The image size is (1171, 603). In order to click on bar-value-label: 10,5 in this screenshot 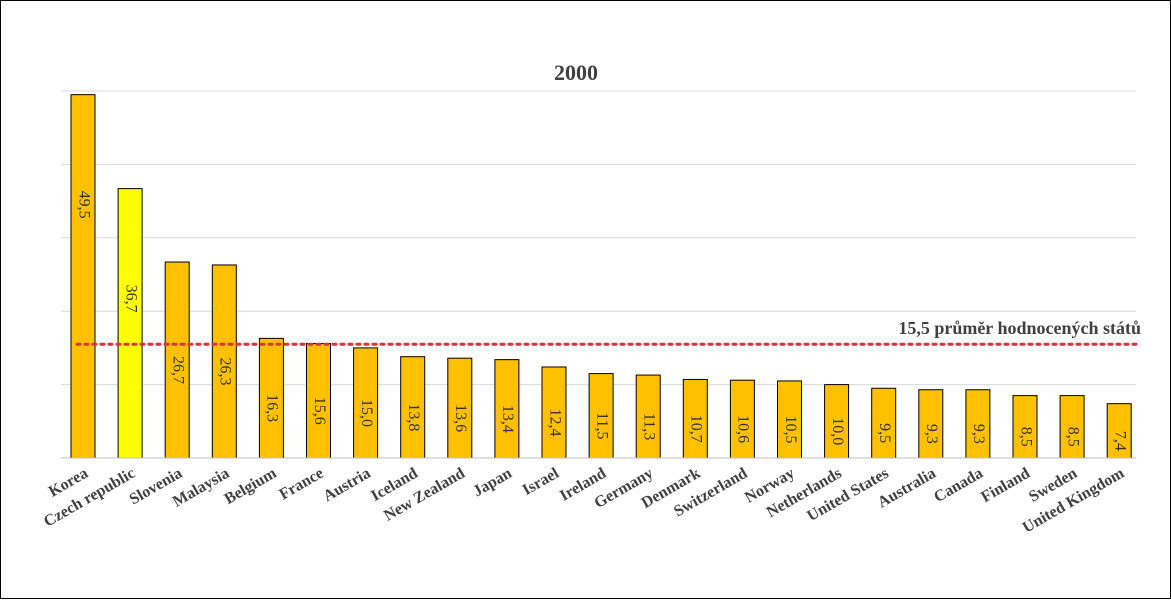, I will do `click(790, 429)`.